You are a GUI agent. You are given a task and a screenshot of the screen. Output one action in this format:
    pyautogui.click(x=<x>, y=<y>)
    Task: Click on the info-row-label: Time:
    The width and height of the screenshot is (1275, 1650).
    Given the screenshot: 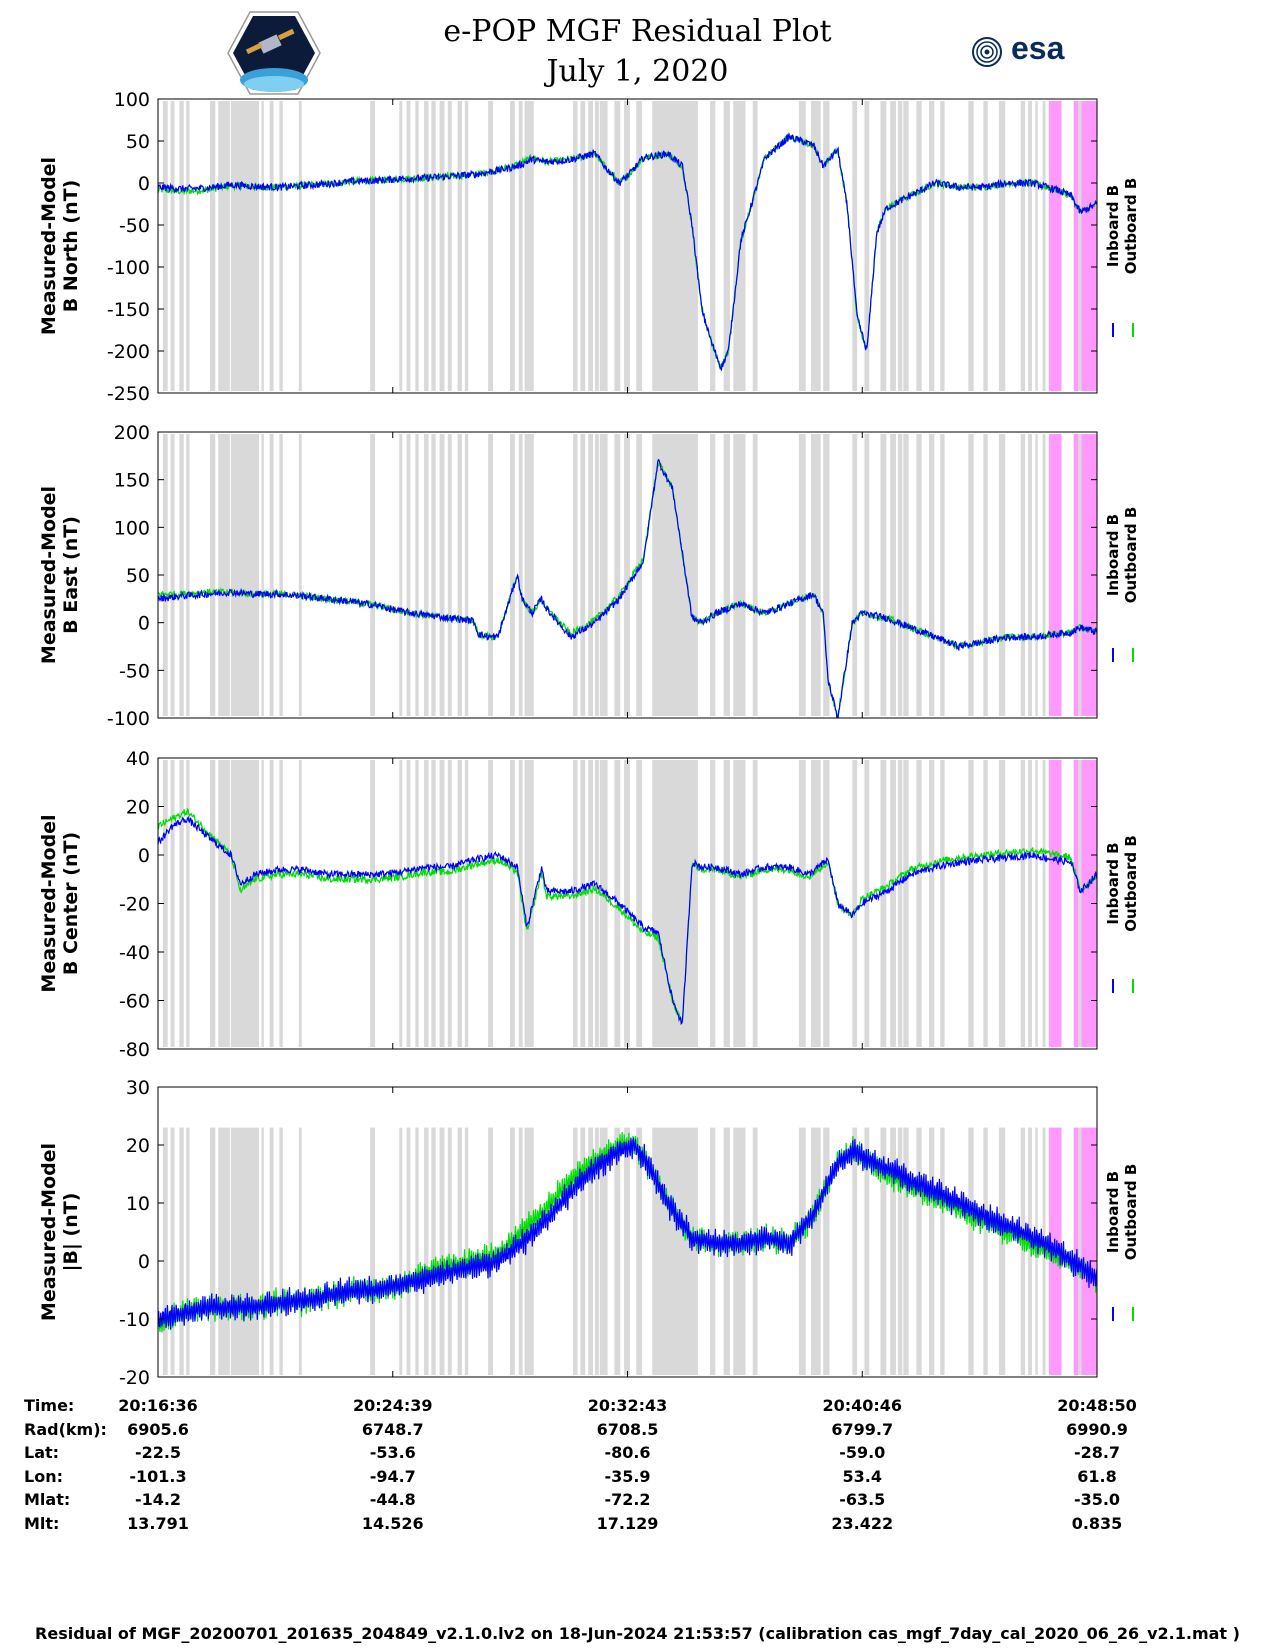 What is the action you would take?
    pyautogui.click(x=49, y=1405)
    